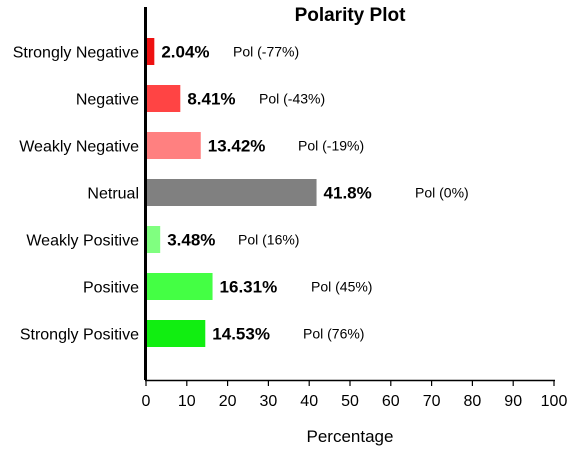  Describe the element at coordinates (268, 240) in the screenshot. I see `polarity-label-5: Pol (16%)` at that location.